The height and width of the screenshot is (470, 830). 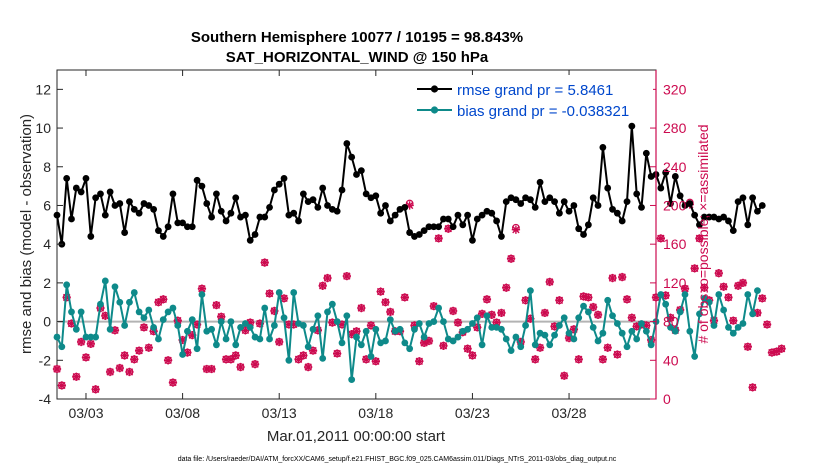 I want to click on y-right-tick-label: 40, so click(x=671, y=360).